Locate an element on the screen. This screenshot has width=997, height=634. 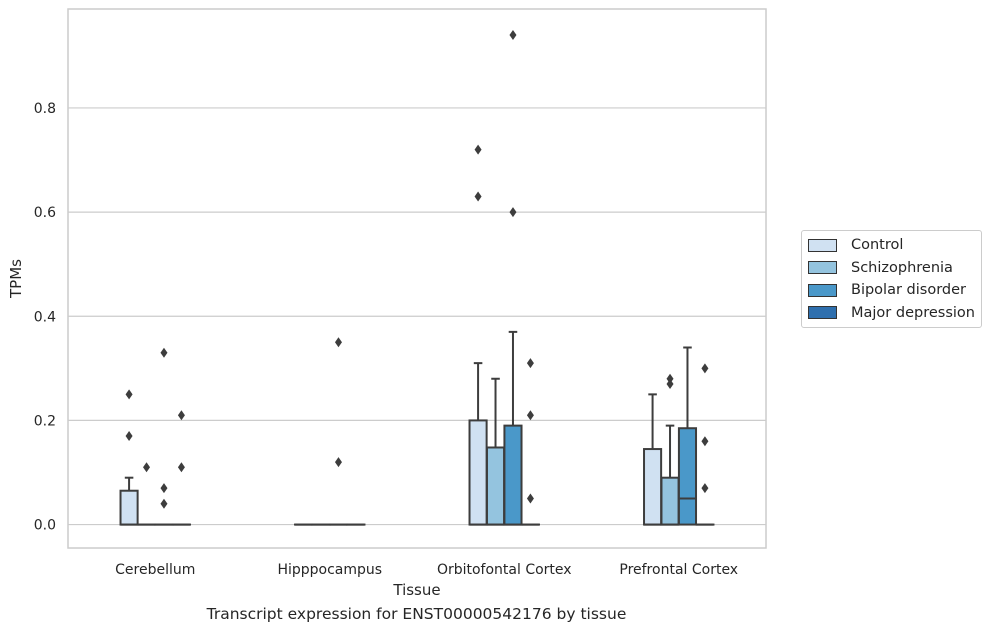
legend-swatch-control is located at coordinates (822, 245).